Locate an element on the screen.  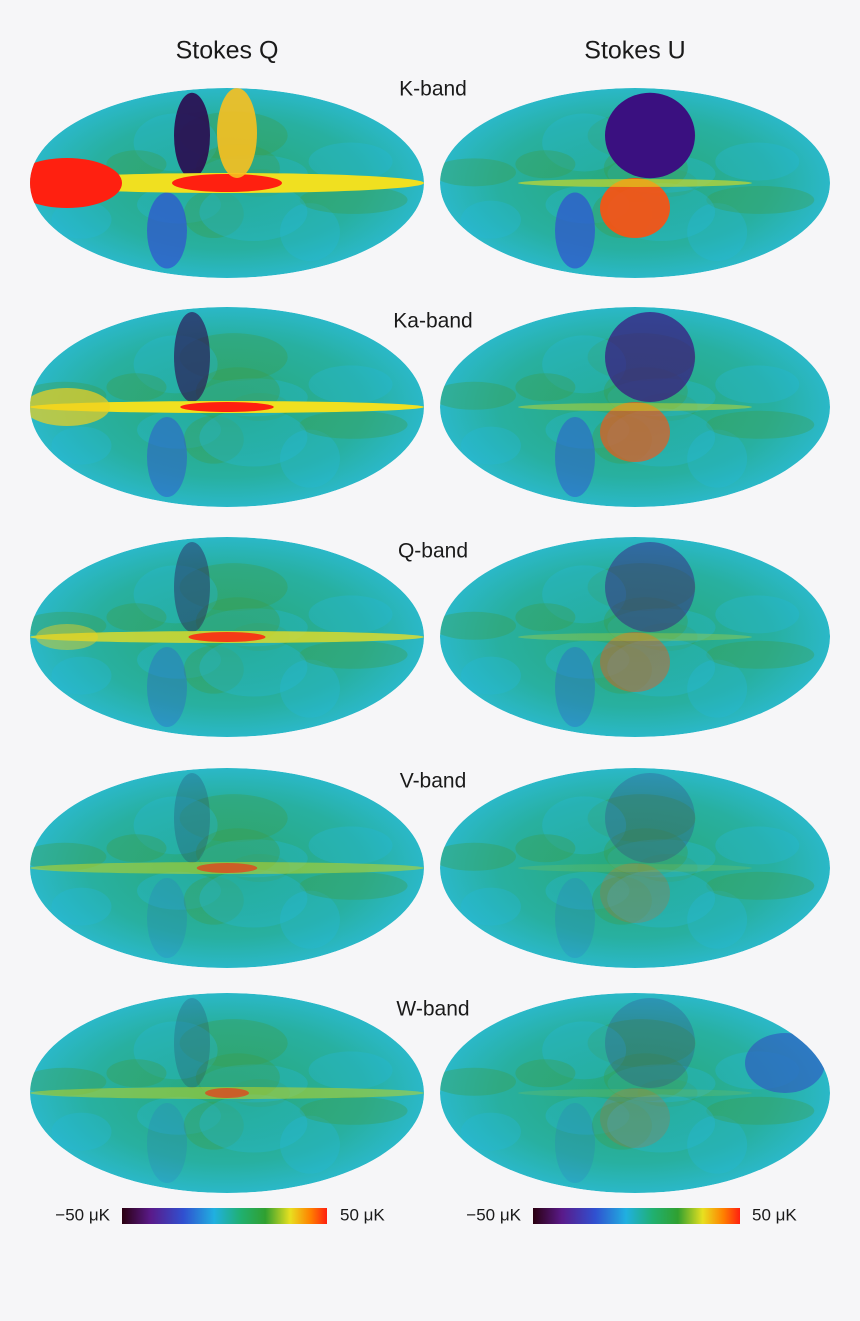
column-title: Stokes Q is located at coordinates (227, 51).